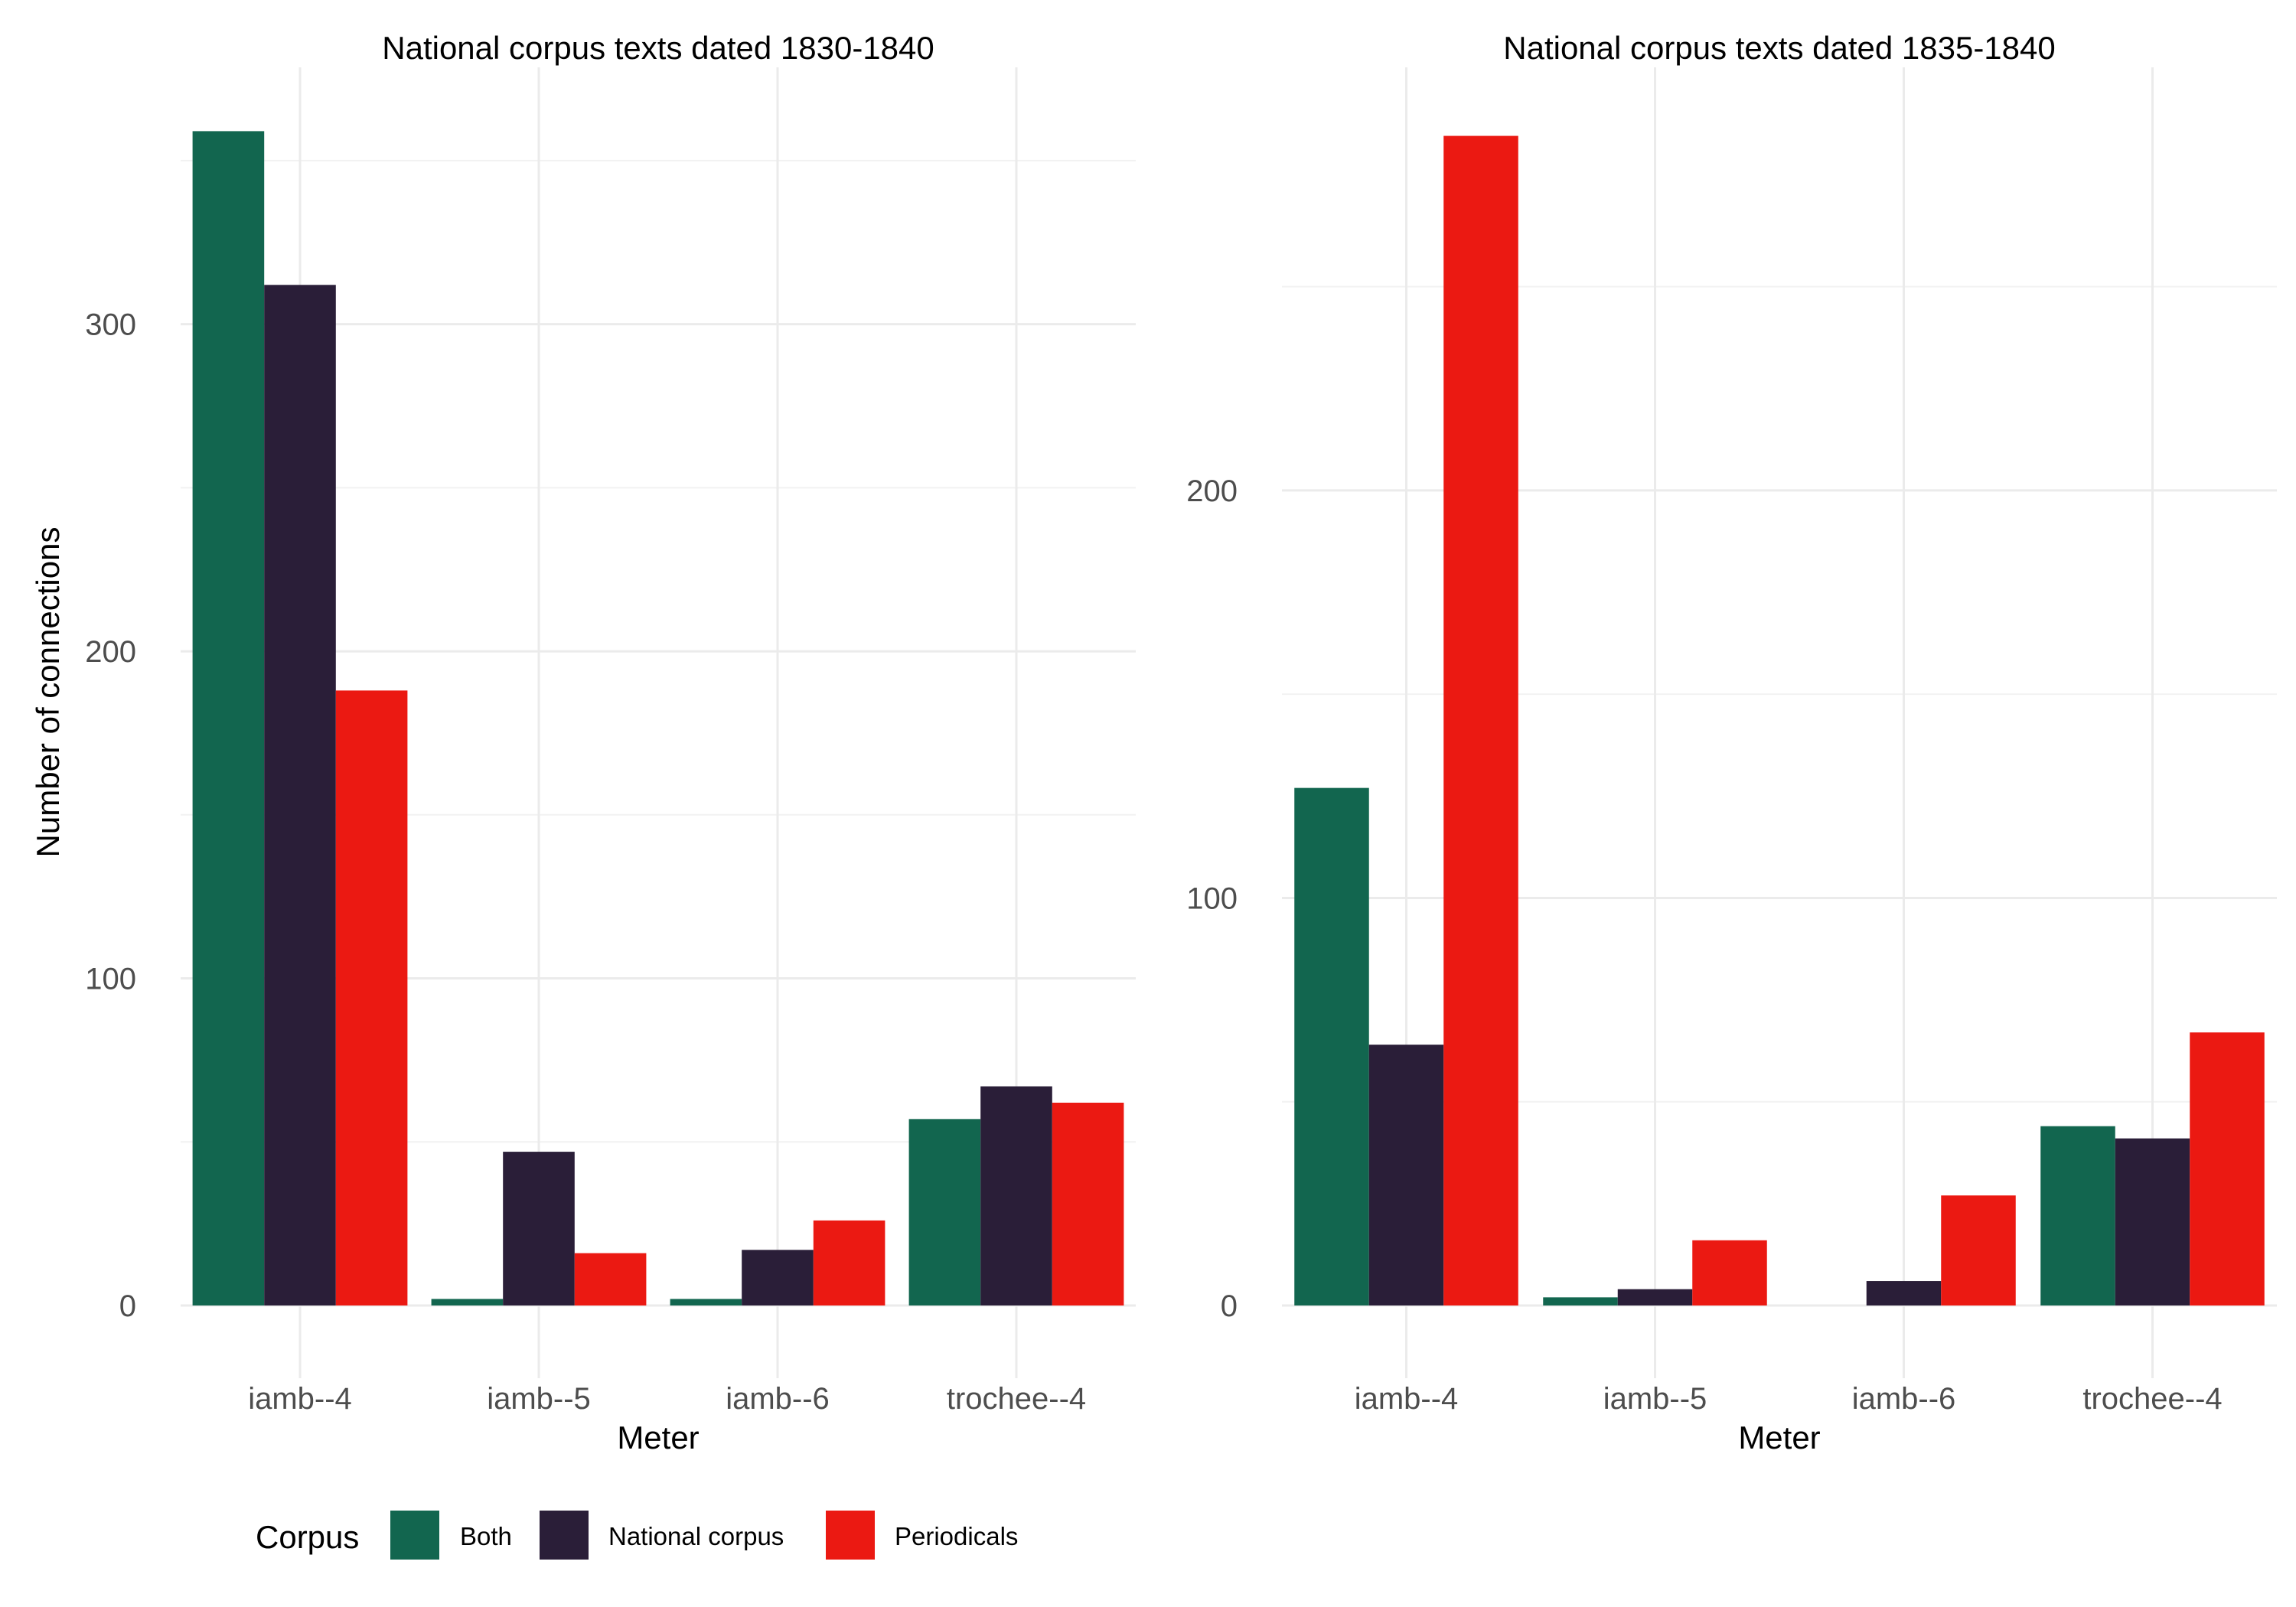  What do you see at coordinates (1779, 48) in the screenshot?
I see `panel-title: National corpus texts dated 1835-1840` at bounding box center [1779, 48].